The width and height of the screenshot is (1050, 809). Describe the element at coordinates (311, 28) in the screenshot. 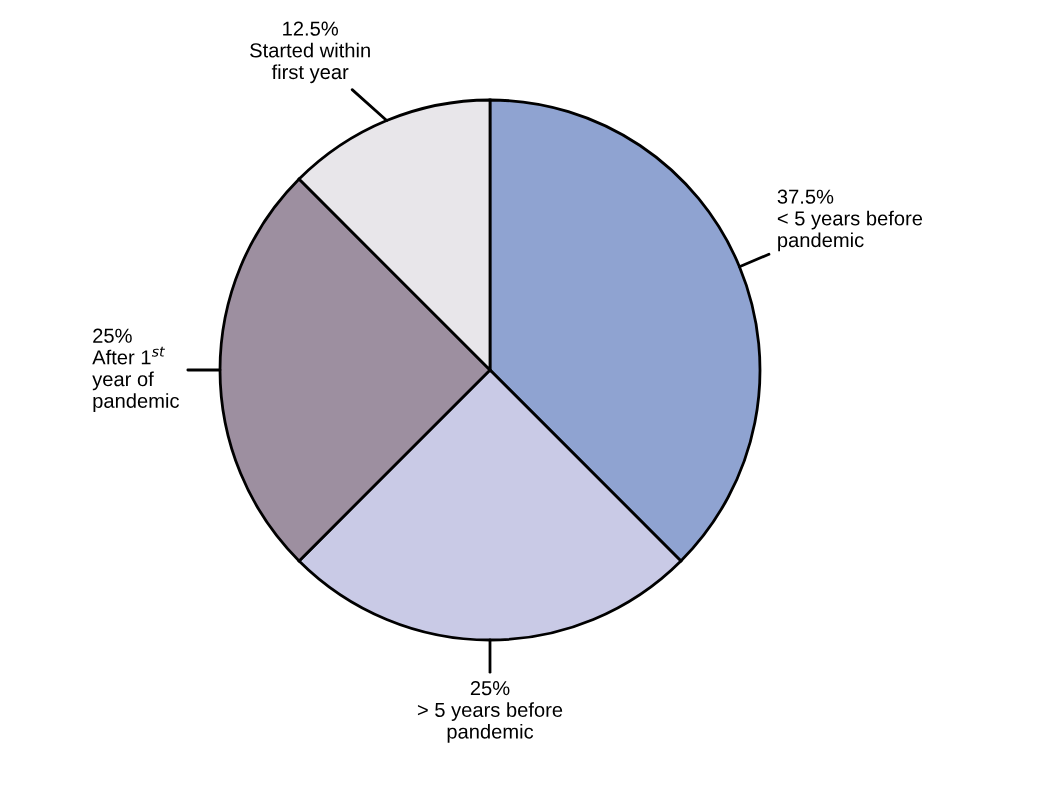

I see `data-label: 12.5%` at that location.